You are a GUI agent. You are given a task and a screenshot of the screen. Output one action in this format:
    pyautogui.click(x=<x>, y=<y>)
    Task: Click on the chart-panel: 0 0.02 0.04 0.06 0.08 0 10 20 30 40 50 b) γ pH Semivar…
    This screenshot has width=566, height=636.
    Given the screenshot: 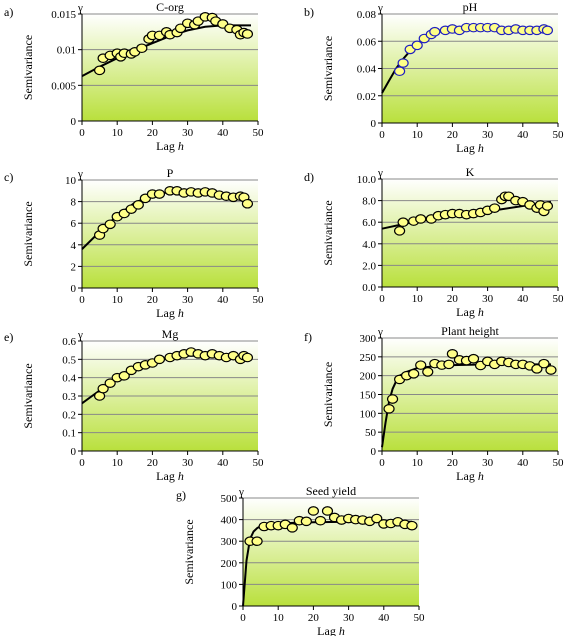 What is the action you would take?
    pyautogui.click(x=434, y=77)
    